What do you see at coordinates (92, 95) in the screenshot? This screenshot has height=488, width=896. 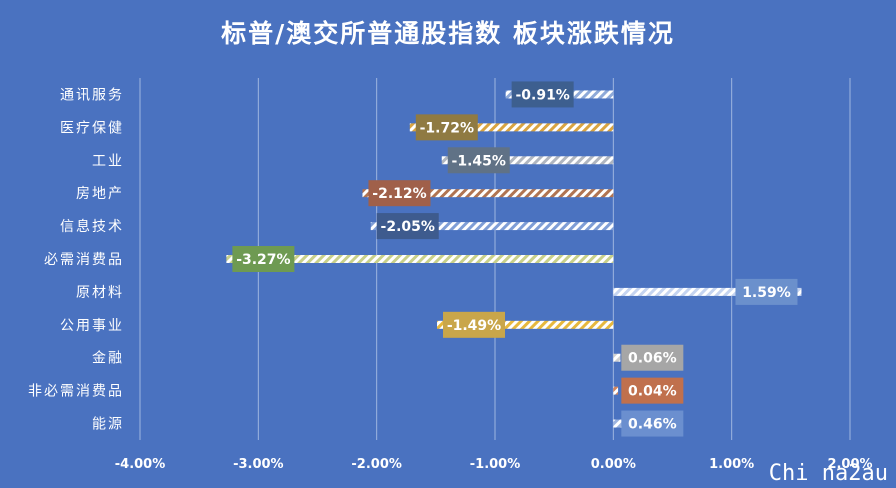 I see `category-label: 通讯服务` at bounding box center [92, 95].